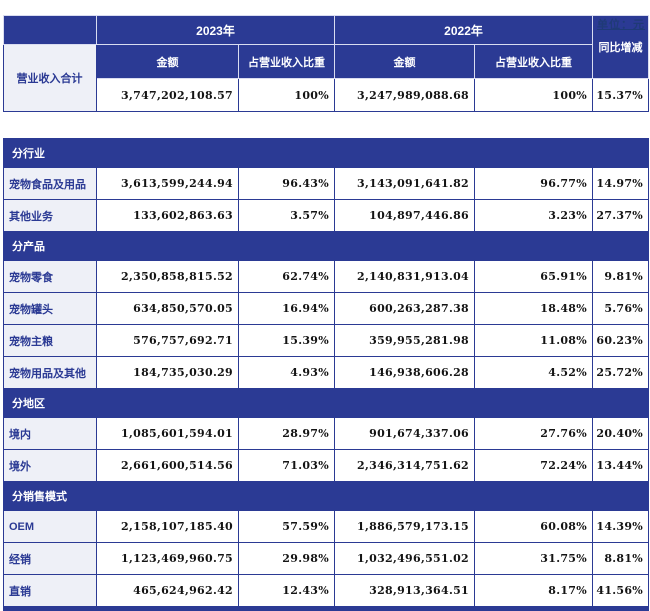 The image size is (650, 611). I want to click on year-2022-header: 2022年, so click(464, 30).